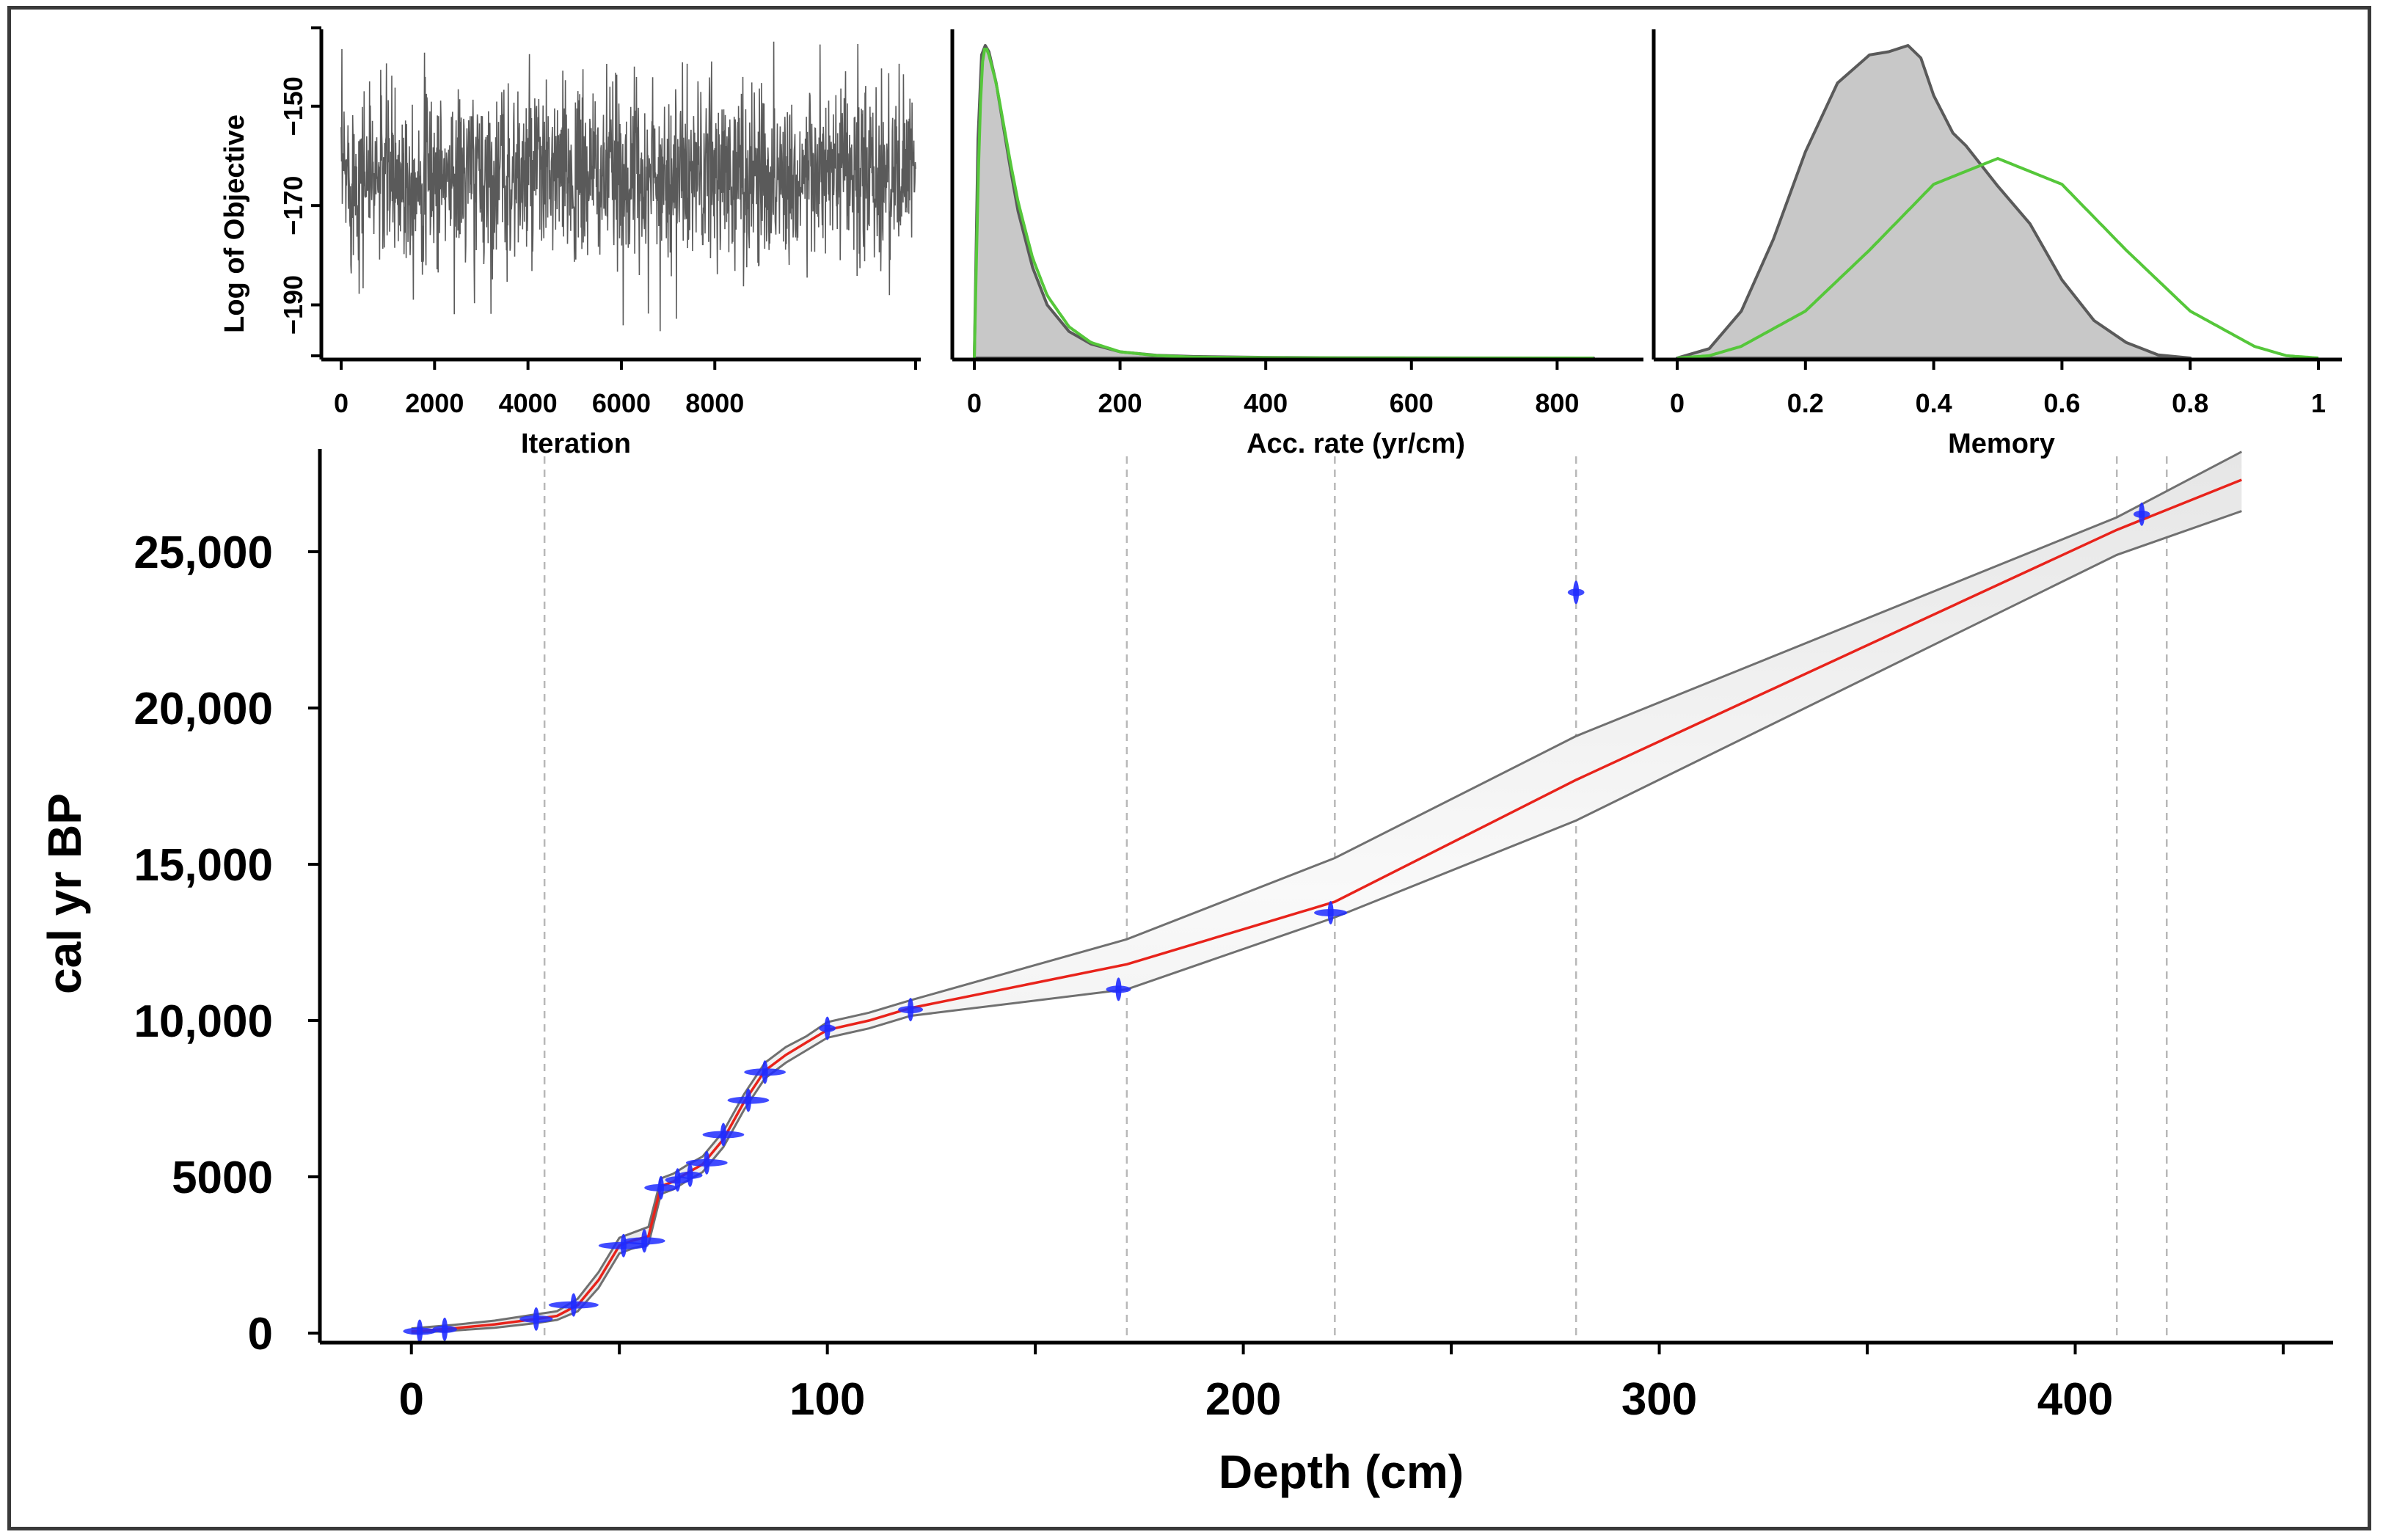 This screenshot has width=2383, height=1540. What do you see at coordinates (293, 305) in the screenshot?
I see `trace-y-tick-label: −190` at bounding box center [293, 305].